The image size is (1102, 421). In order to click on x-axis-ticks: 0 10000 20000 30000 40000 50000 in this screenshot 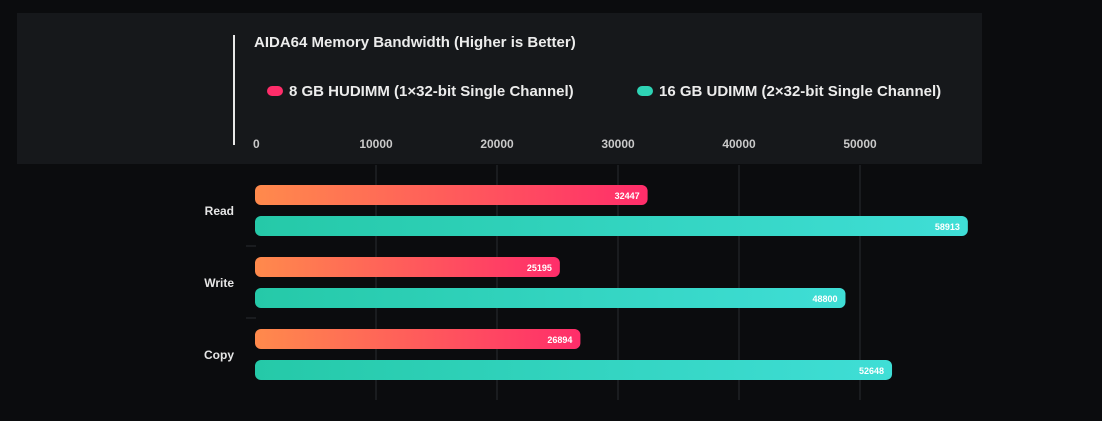, I will do `click(565, 144)`.